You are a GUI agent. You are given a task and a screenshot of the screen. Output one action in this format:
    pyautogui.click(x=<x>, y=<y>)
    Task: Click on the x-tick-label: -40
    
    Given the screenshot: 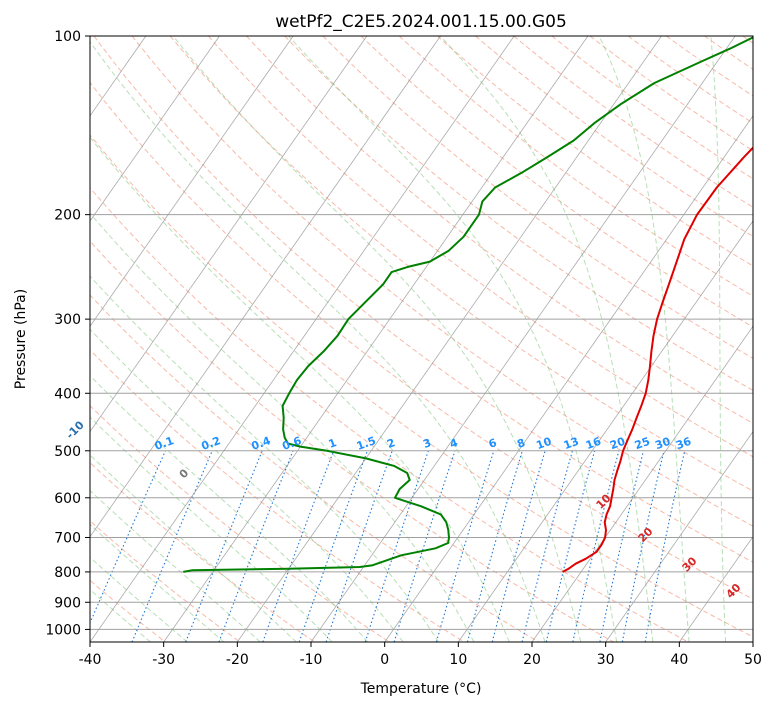 What is the action you would take?
    pyautogui.click(x=90, y=660)
    